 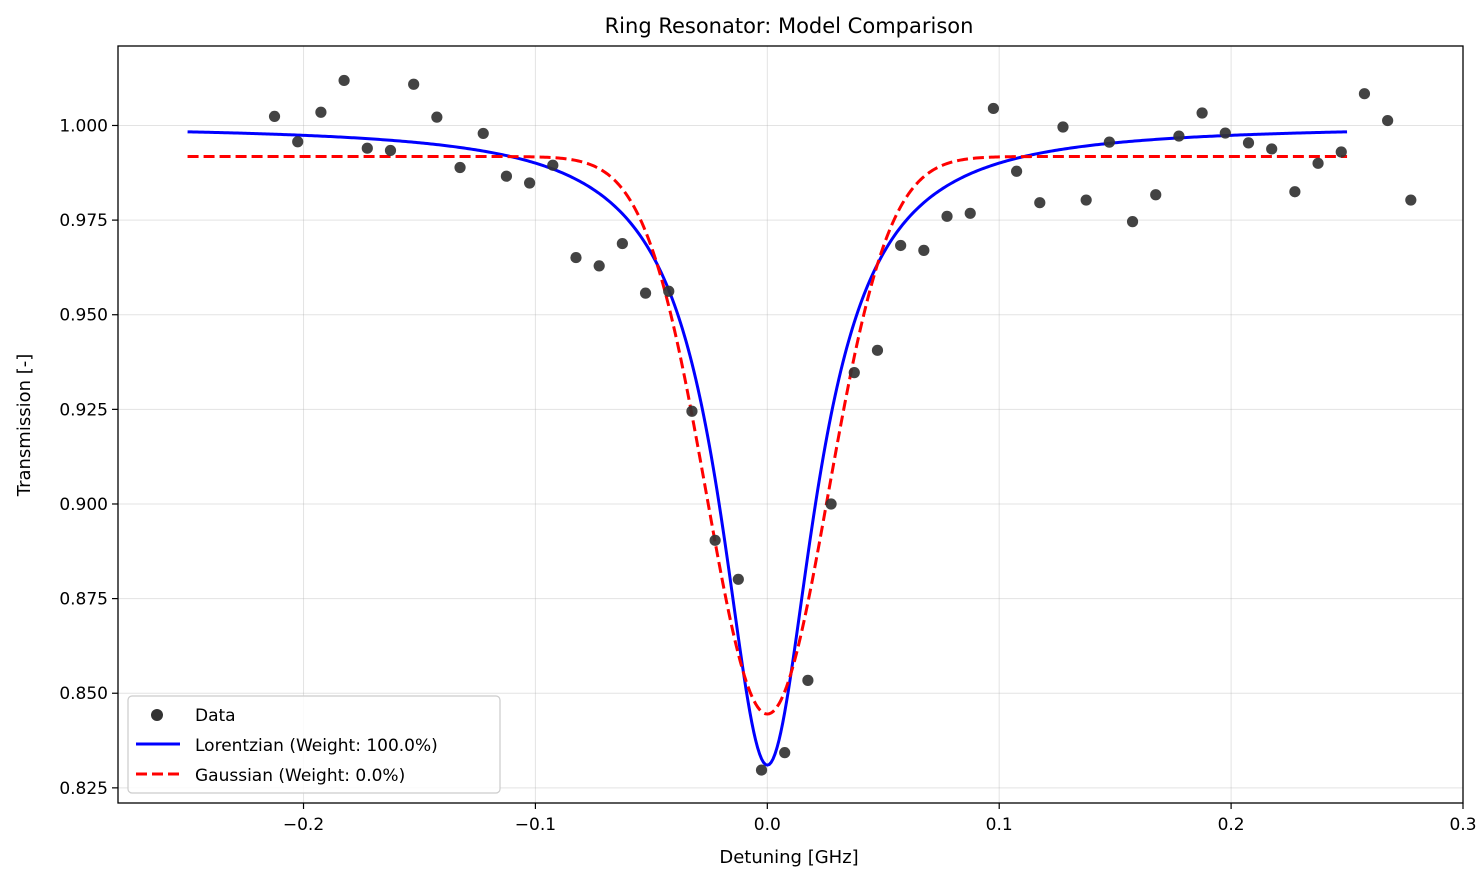 What do you see at coordinates (83, 505) in the screenshot?
I see `y-tick-label: 0.900` at bounding box center [83, 505].